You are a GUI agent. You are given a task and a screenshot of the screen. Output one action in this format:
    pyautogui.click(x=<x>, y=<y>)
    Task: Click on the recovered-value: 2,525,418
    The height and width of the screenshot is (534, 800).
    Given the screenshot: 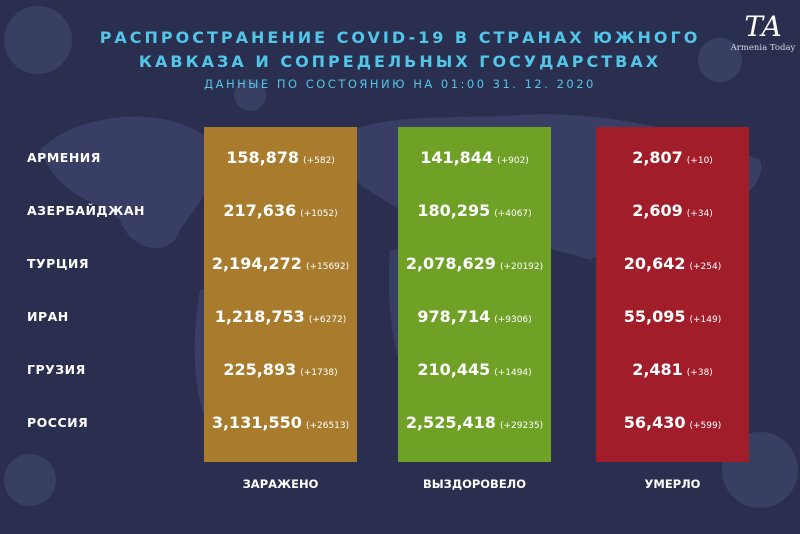 What is the action you would take?
    pyautogui.click(x=450, y=422)
    